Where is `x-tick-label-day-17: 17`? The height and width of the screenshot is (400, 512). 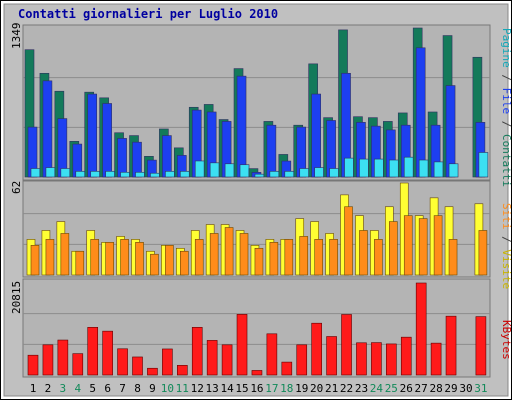 x-tick-label-day-17: 17 is located at coordinates (271, 388).